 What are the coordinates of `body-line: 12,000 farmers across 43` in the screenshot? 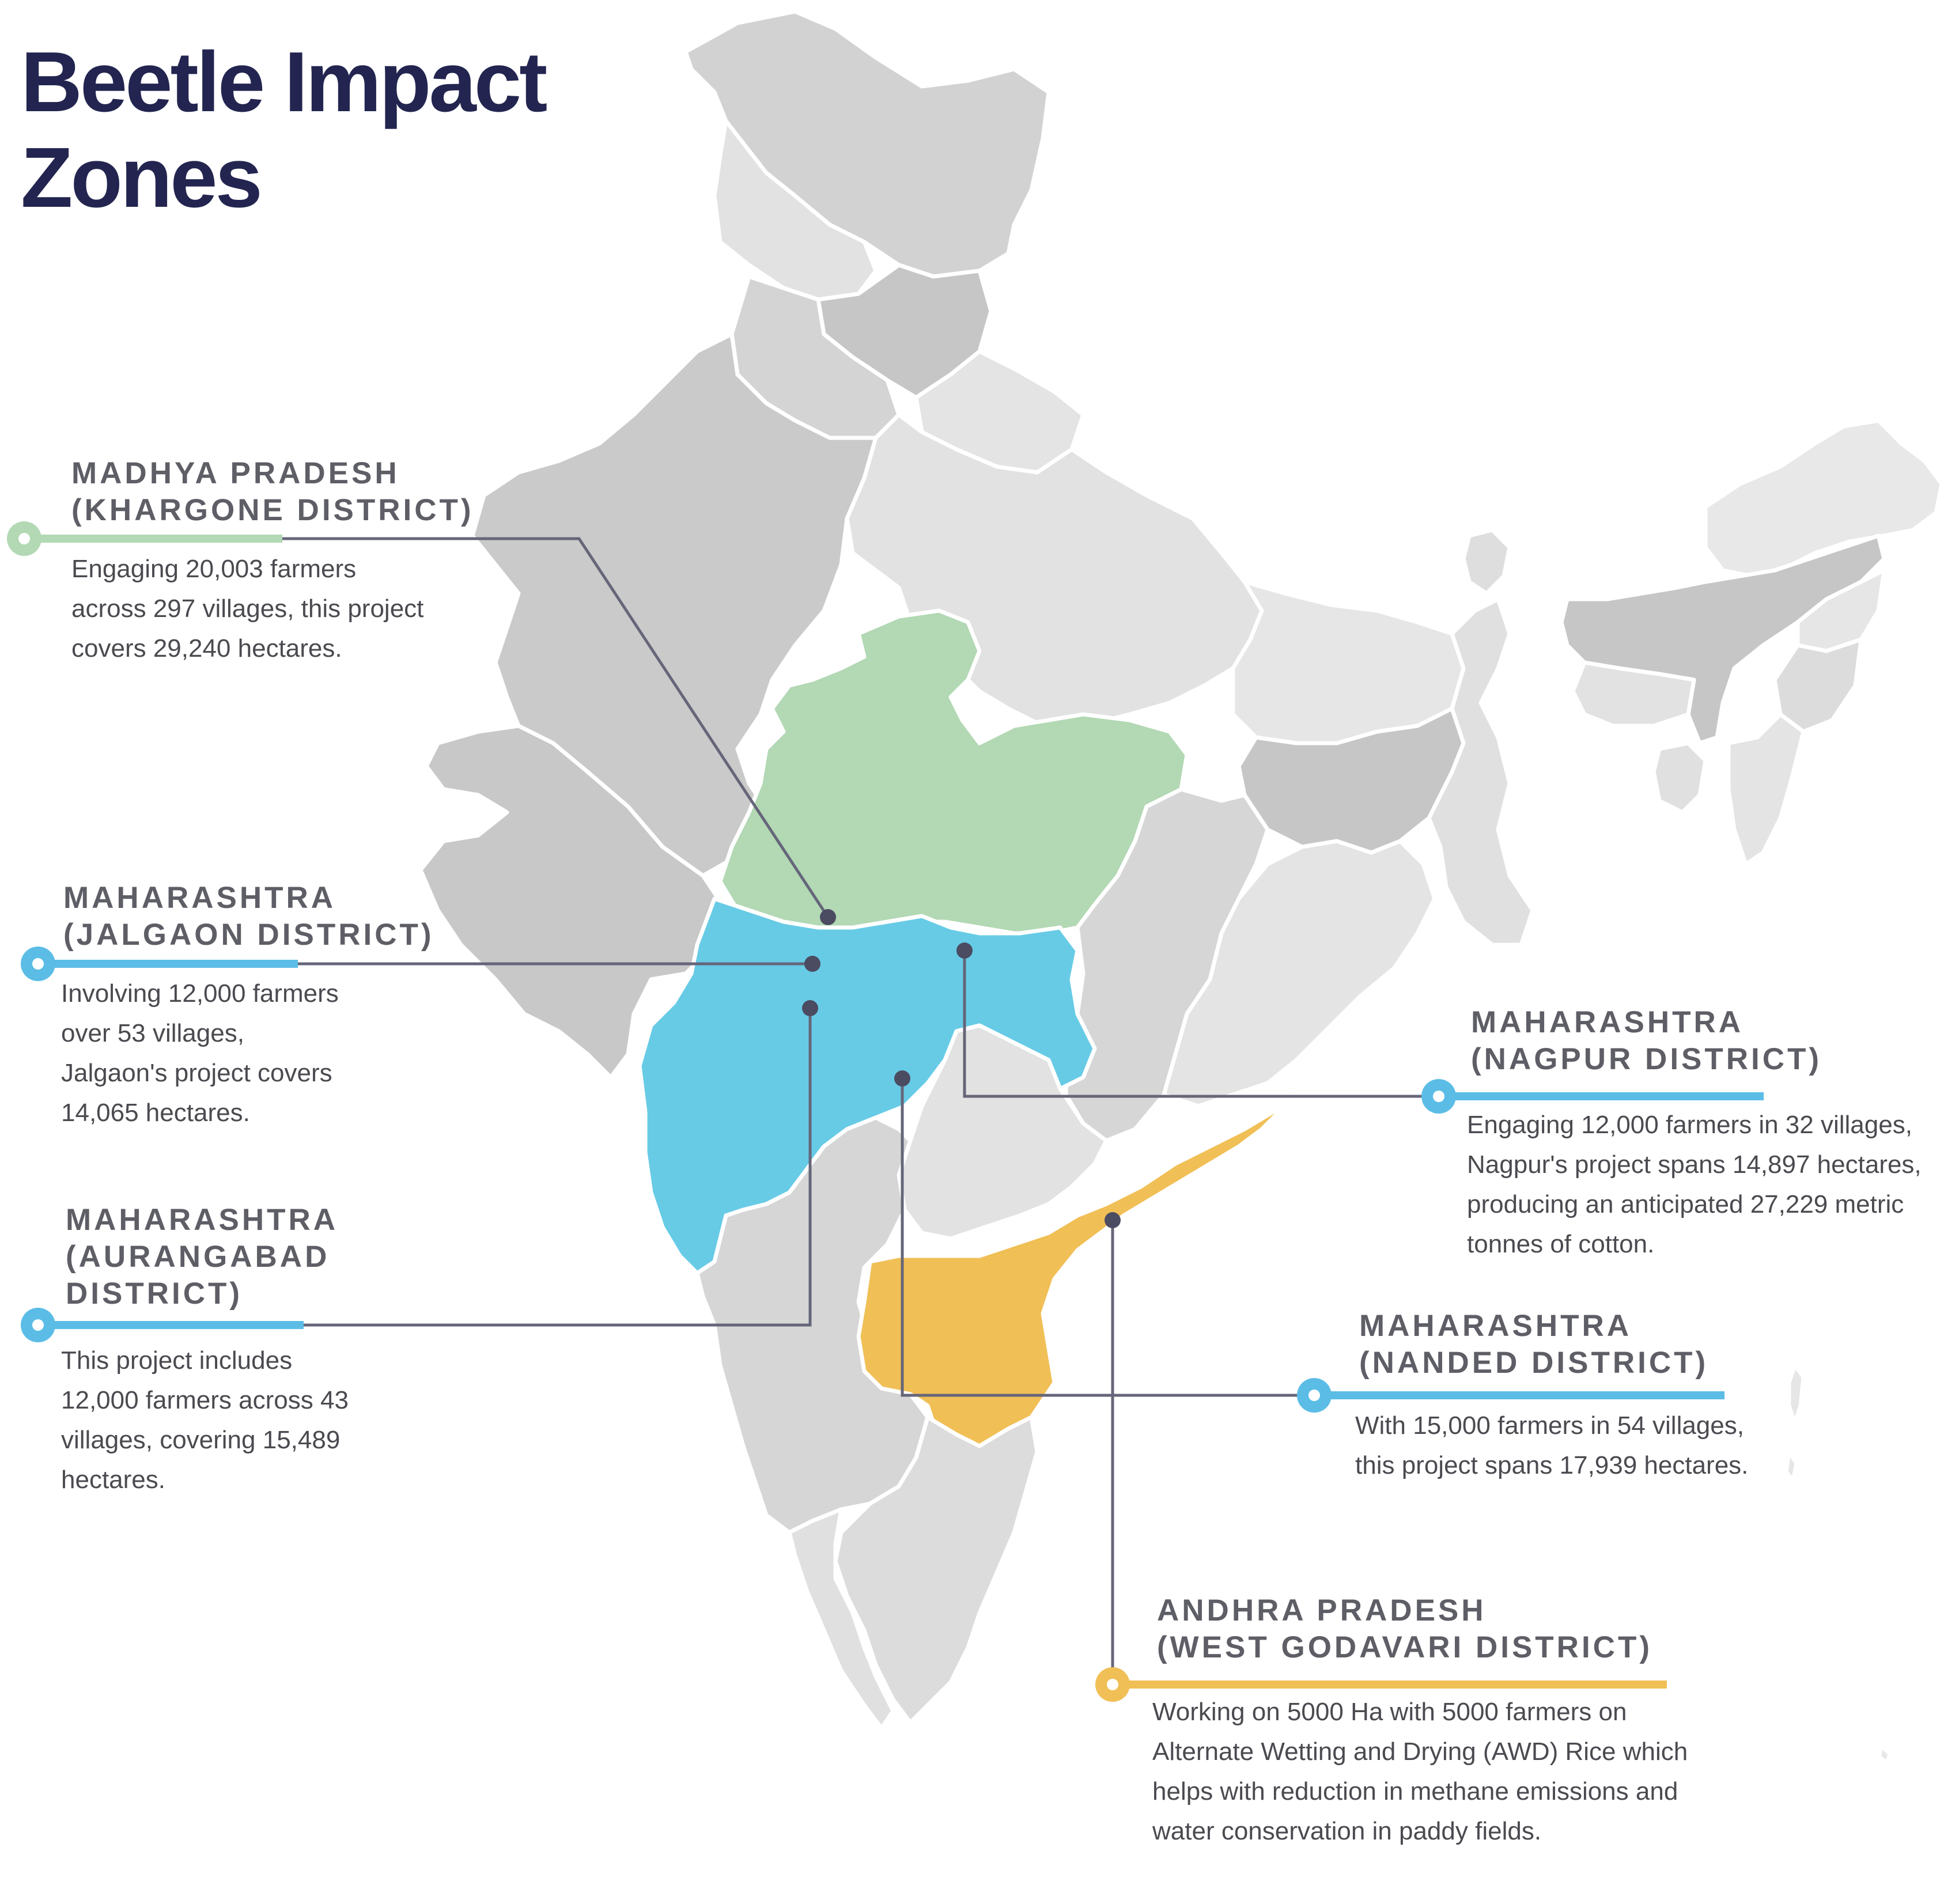 It's located at (205, 1400).